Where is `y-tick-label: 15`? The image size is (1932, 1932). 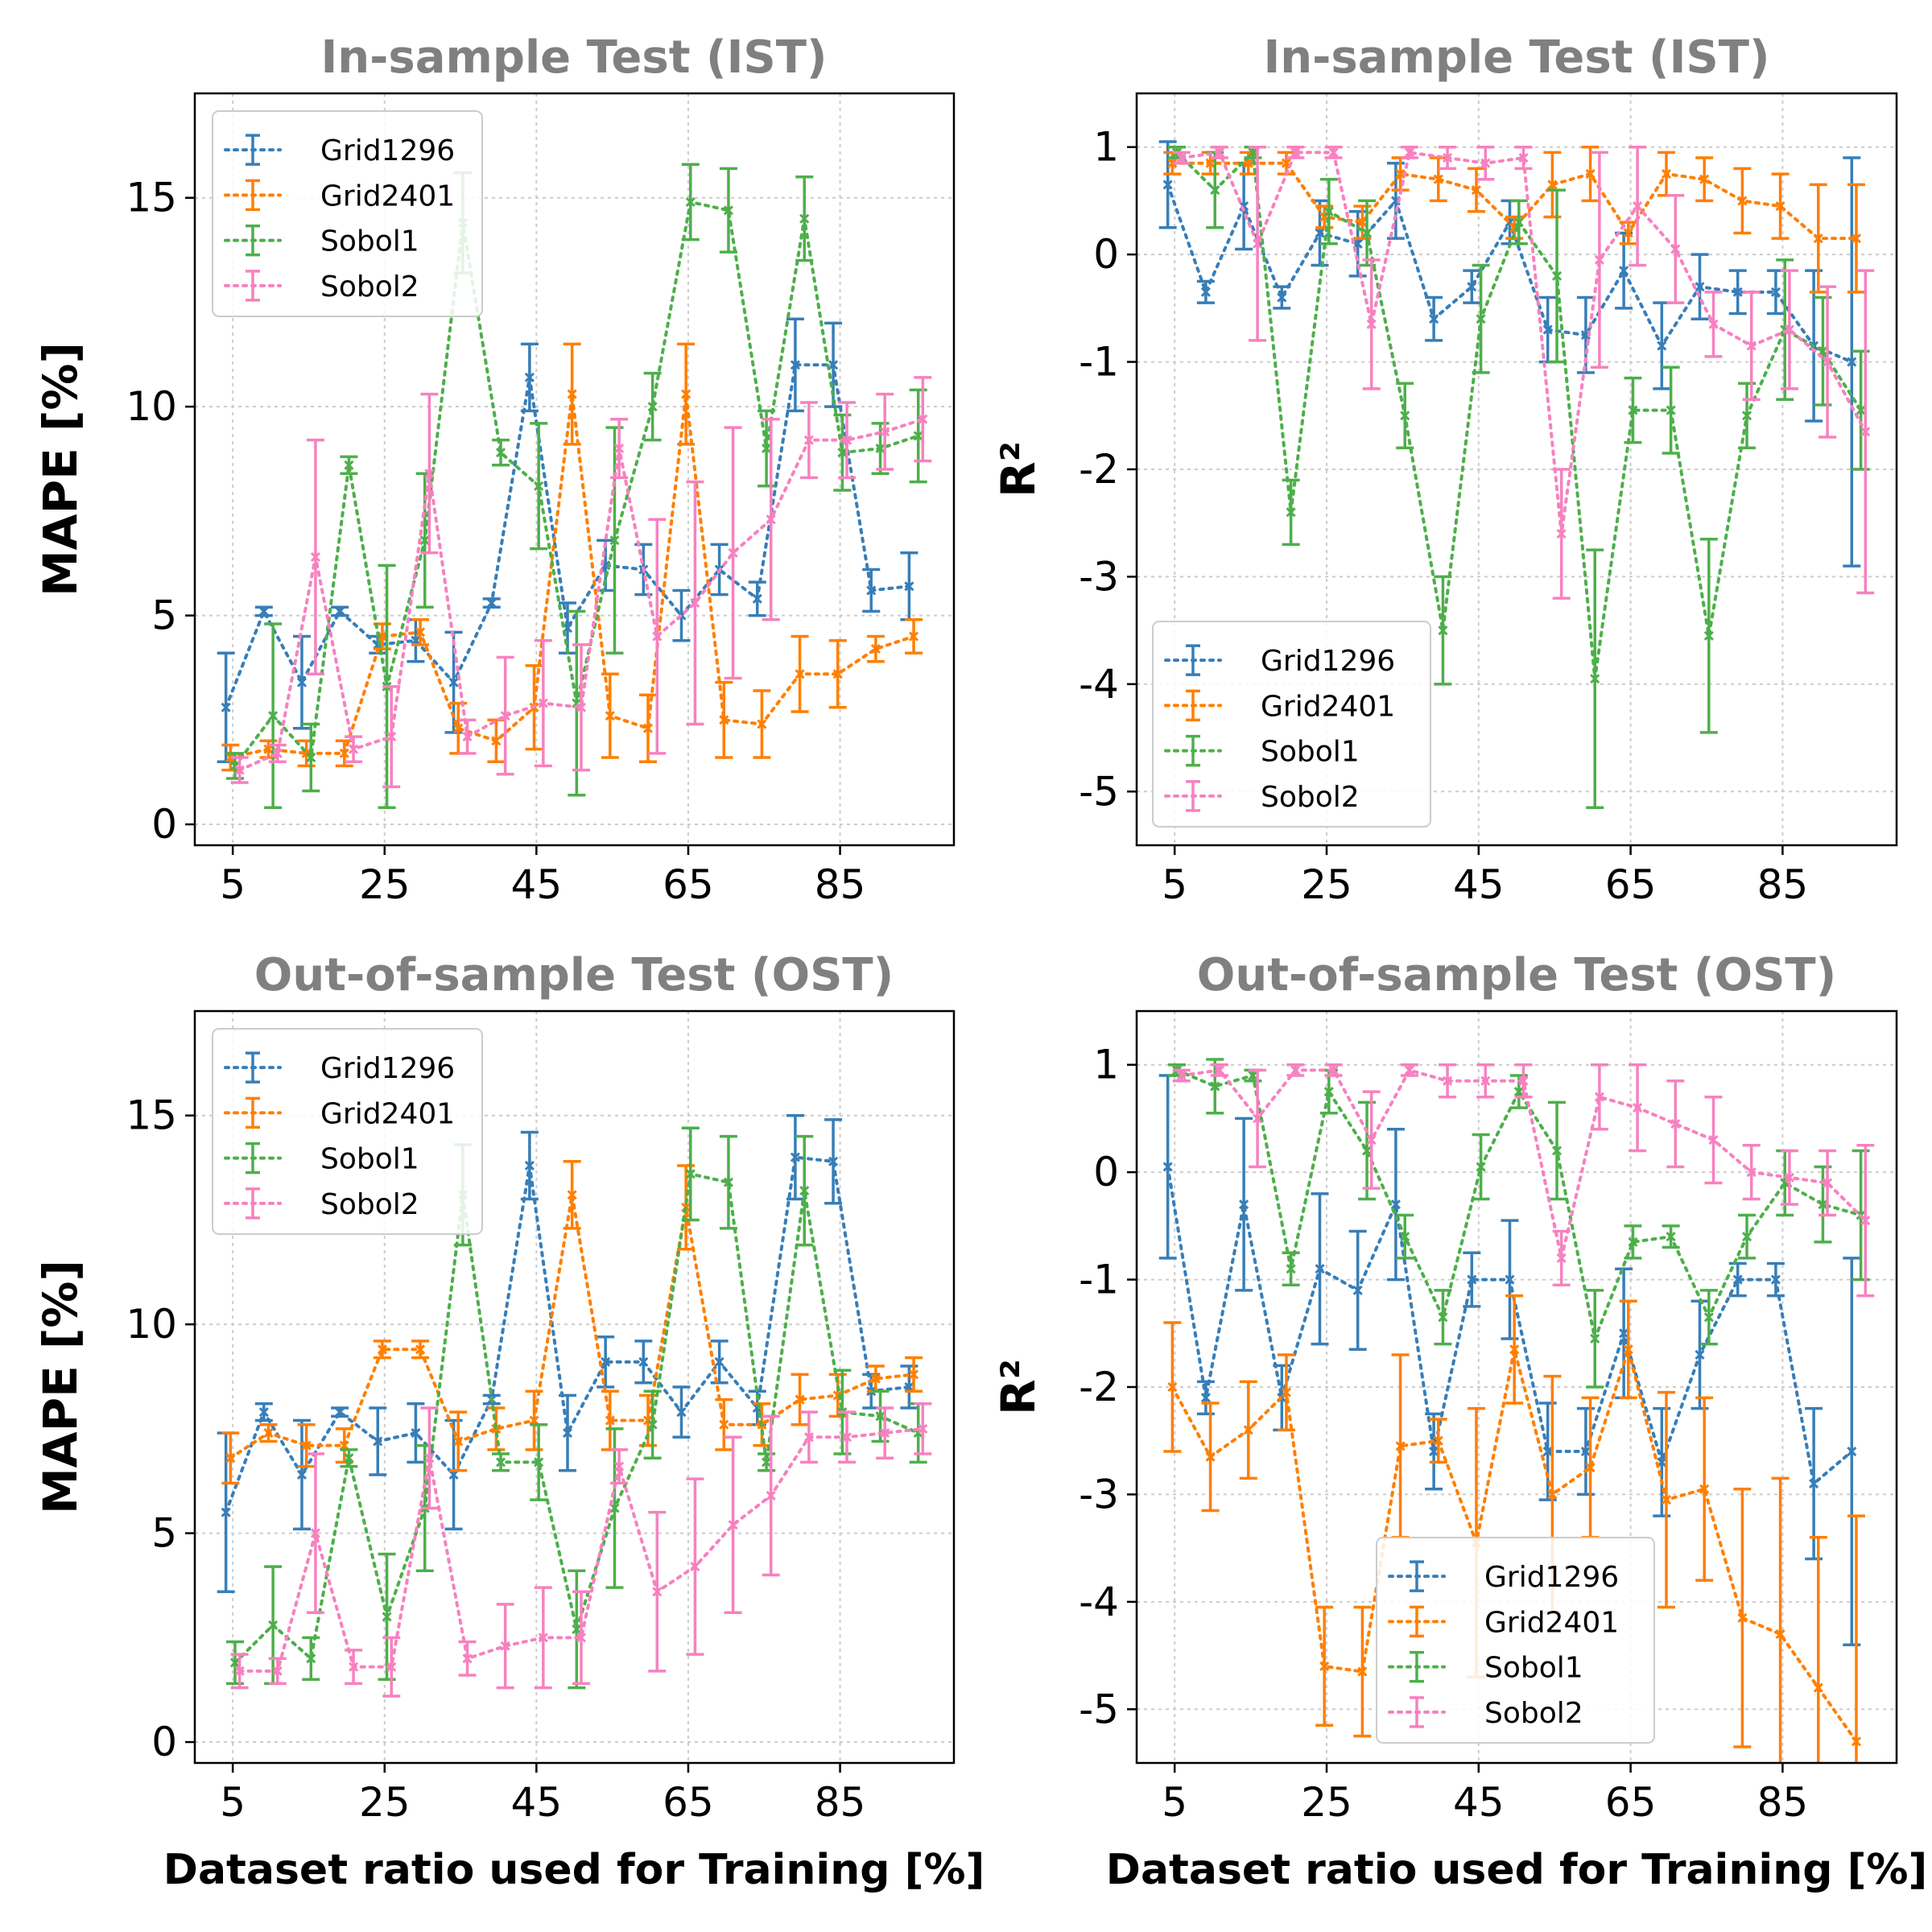
y-tick-label: 15 is located at coordinates (151, 198).